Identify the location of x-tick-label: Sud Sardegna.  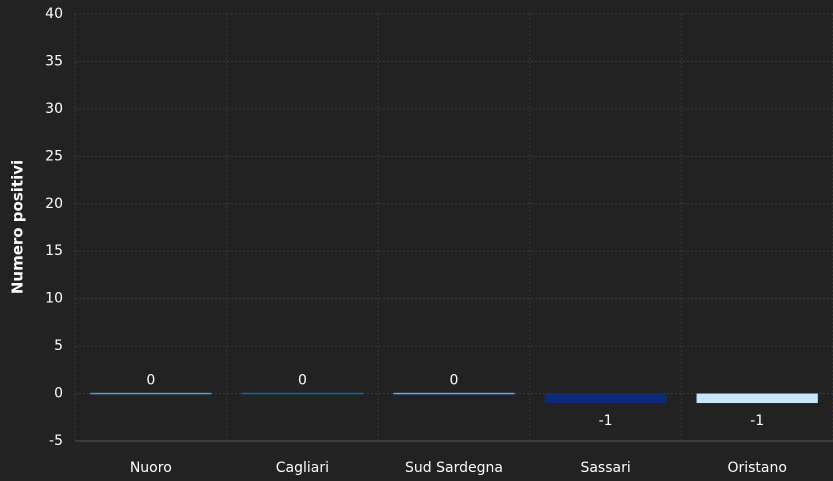
(454, 468).